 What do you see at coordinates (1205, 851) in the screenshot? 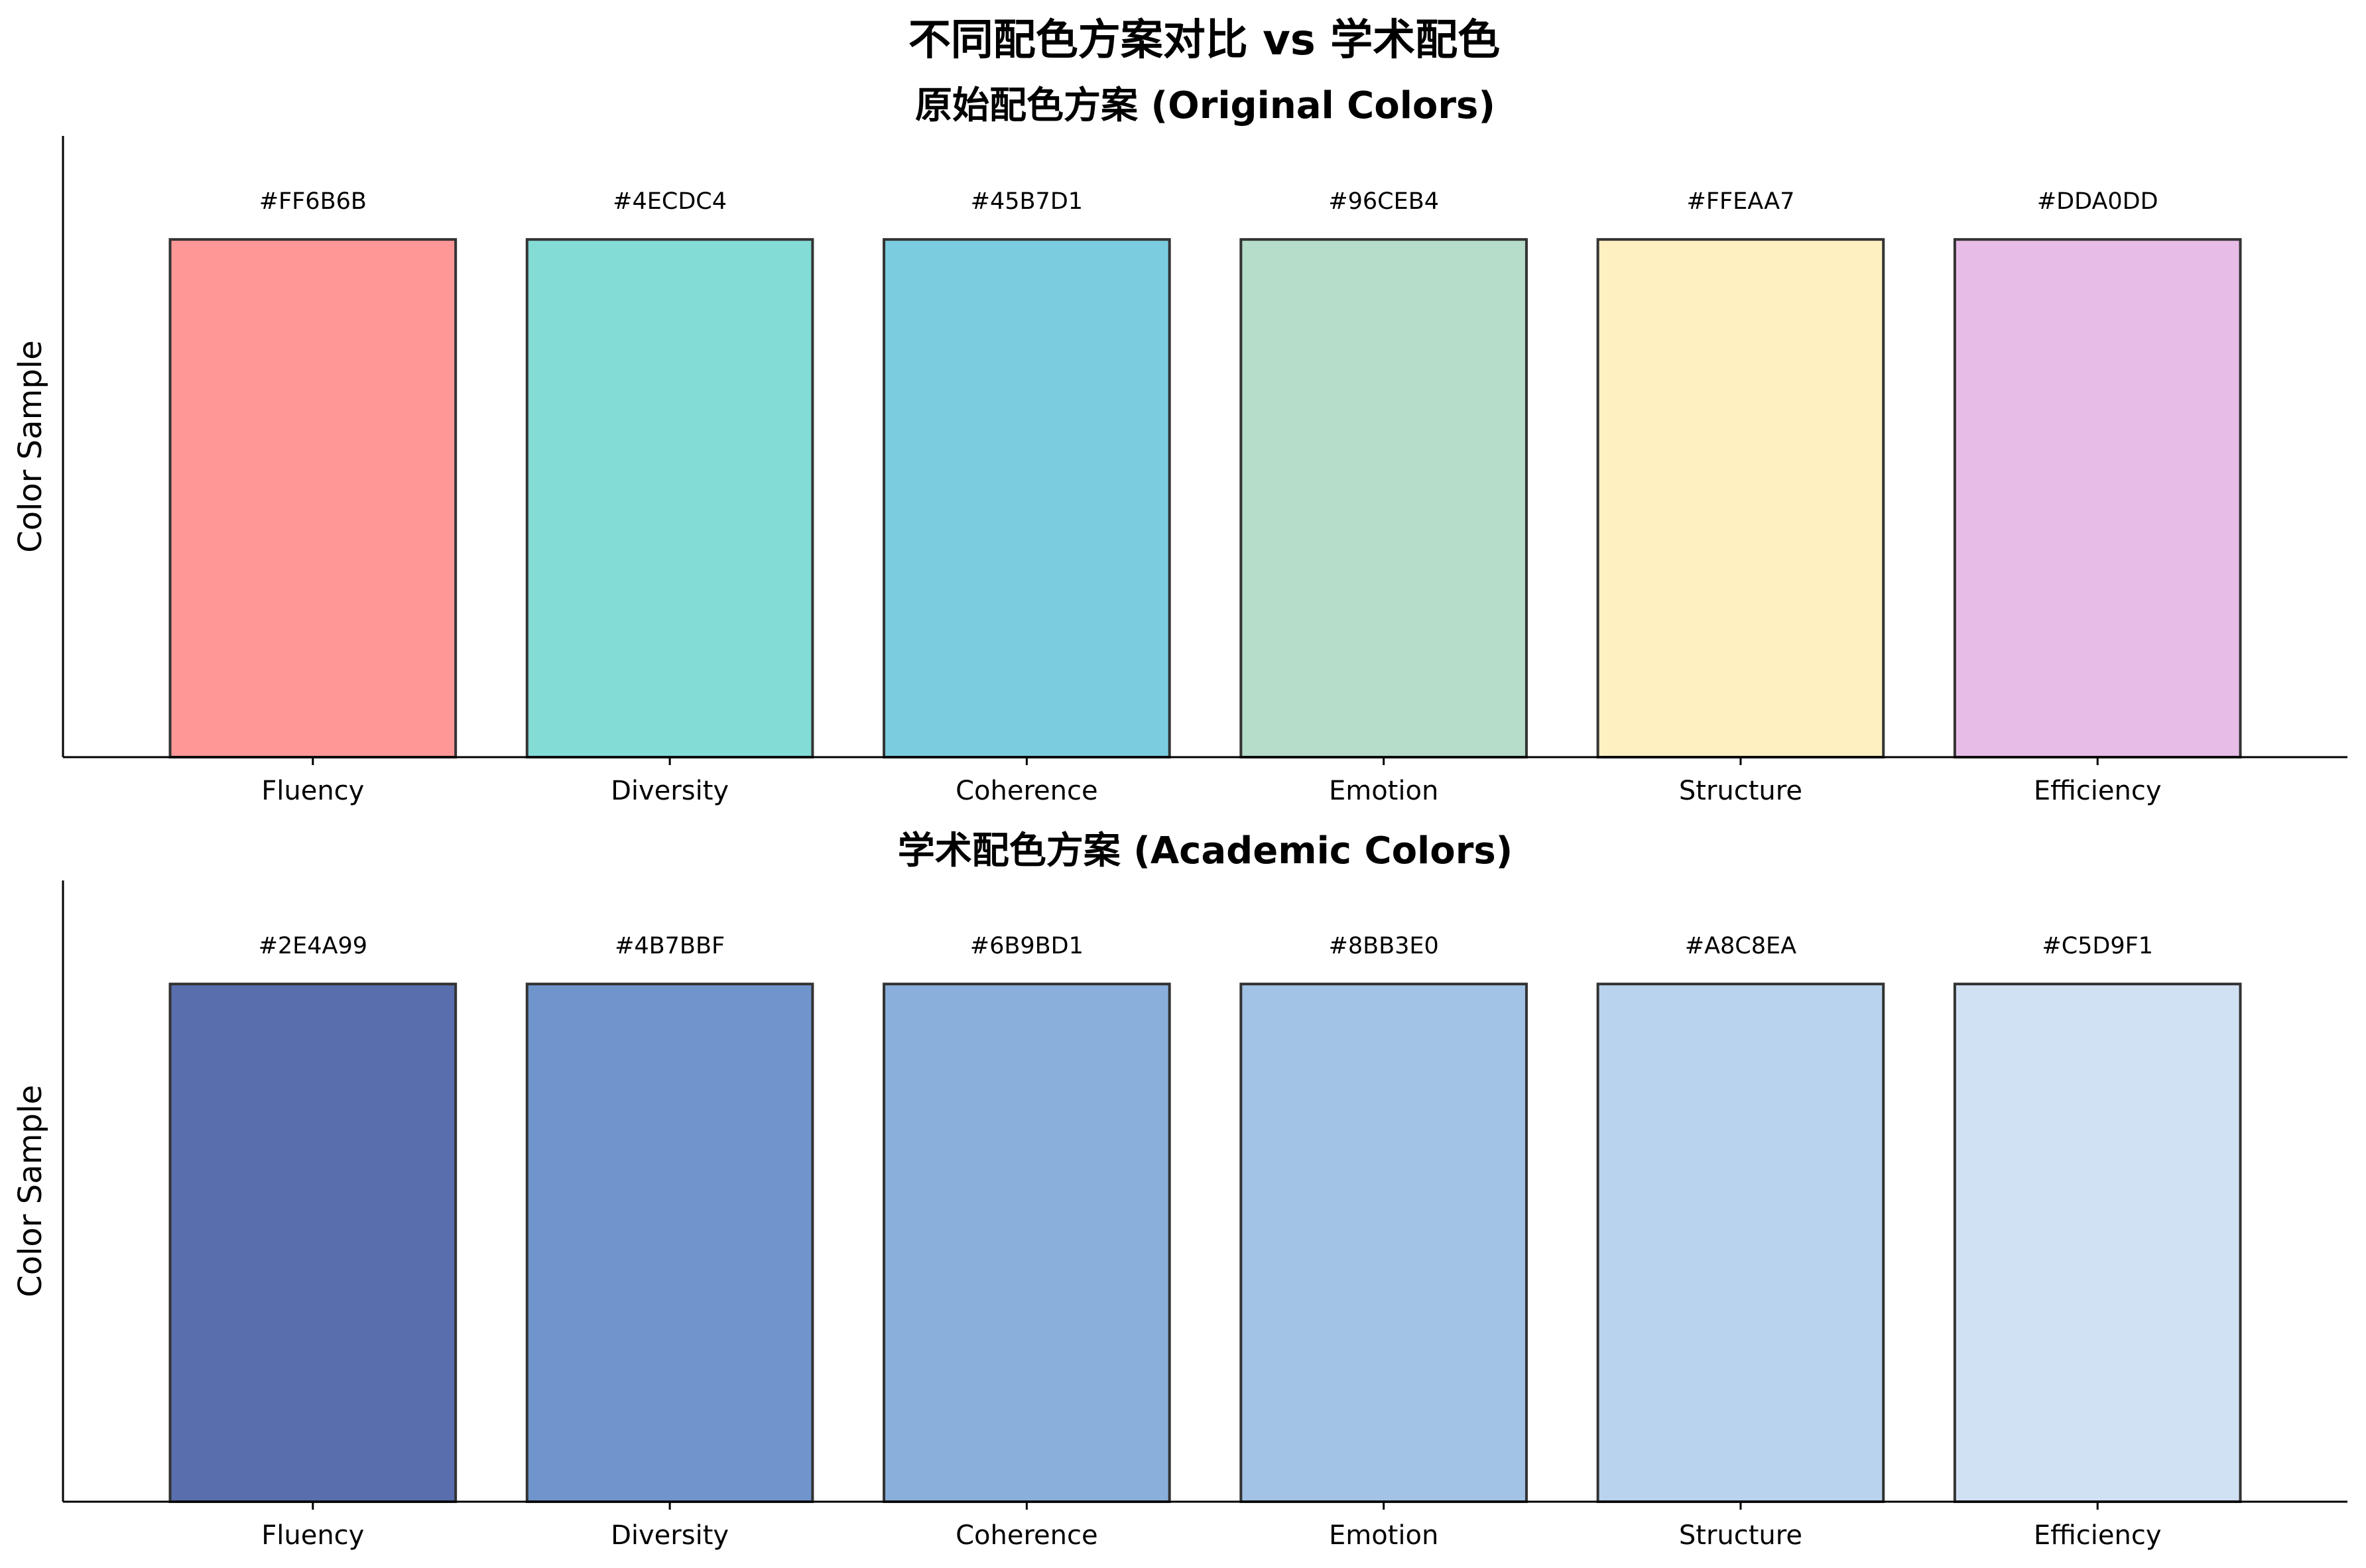
I see `subplot-title: 学术配色方案 (Academic Colors)` at bounding box center [1205, 851].